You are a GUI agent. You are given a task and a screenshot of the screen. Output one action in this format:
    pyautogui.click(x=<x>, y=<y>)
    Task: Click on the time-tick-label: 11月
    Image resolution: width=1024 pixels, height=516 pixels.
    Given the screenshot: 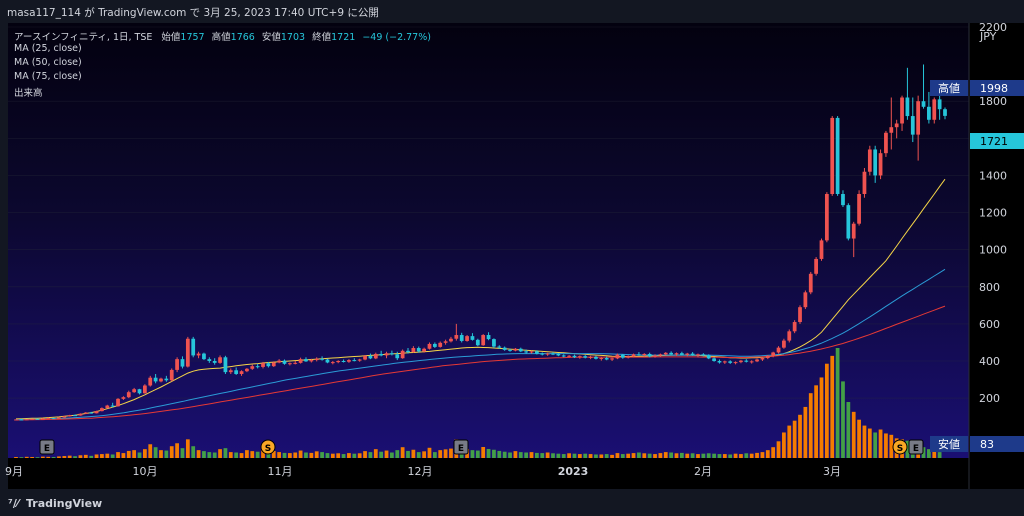 What is the action you would take?
    pyautogui.click(x=280, y=471)
    